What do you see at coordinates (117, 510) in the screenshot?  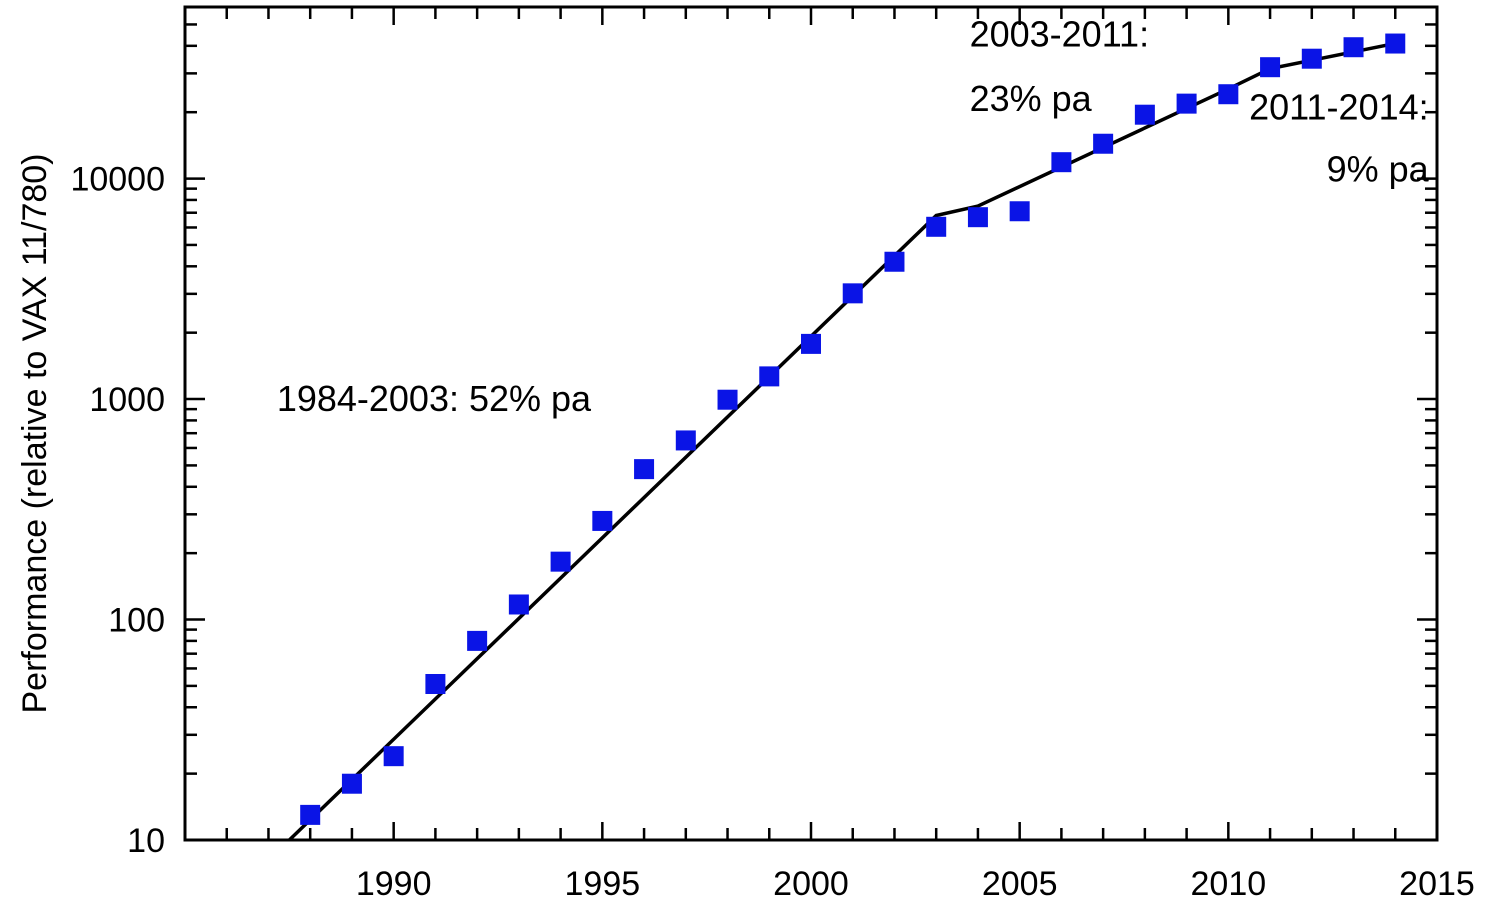 I see `y-tick-labels: 10 100 1000 10000` at bounding box center [117, 510].